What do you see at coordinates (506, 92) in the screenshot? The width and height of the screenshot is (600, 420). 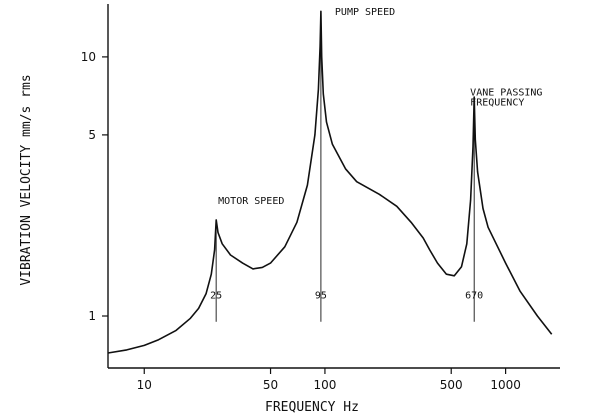 I see `peak-annotation: VANE PASSING` at bounding box center [506, 92].